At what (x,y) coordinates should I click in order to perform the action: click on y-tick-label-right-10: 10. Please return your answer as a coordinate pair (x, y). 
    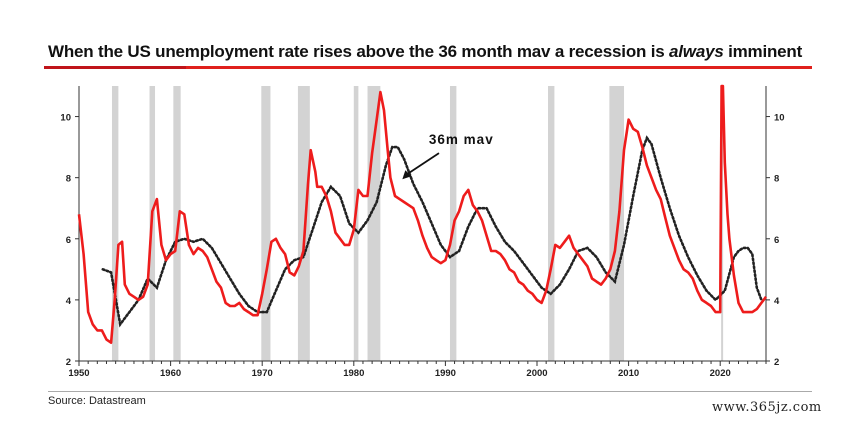
    Looking at the image, I should click on (779, 118).